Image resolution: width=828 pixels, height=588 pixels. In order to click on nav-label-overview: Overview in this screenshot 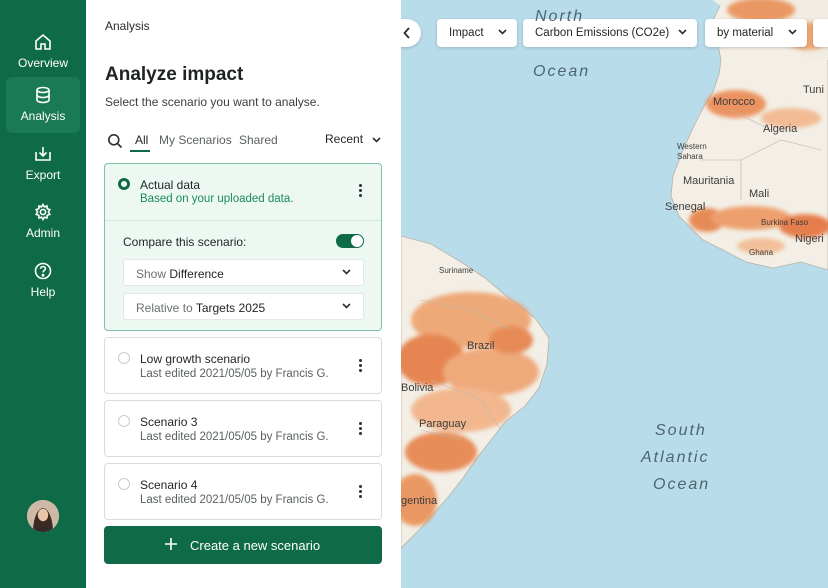, I will do `click(42, 63)`.